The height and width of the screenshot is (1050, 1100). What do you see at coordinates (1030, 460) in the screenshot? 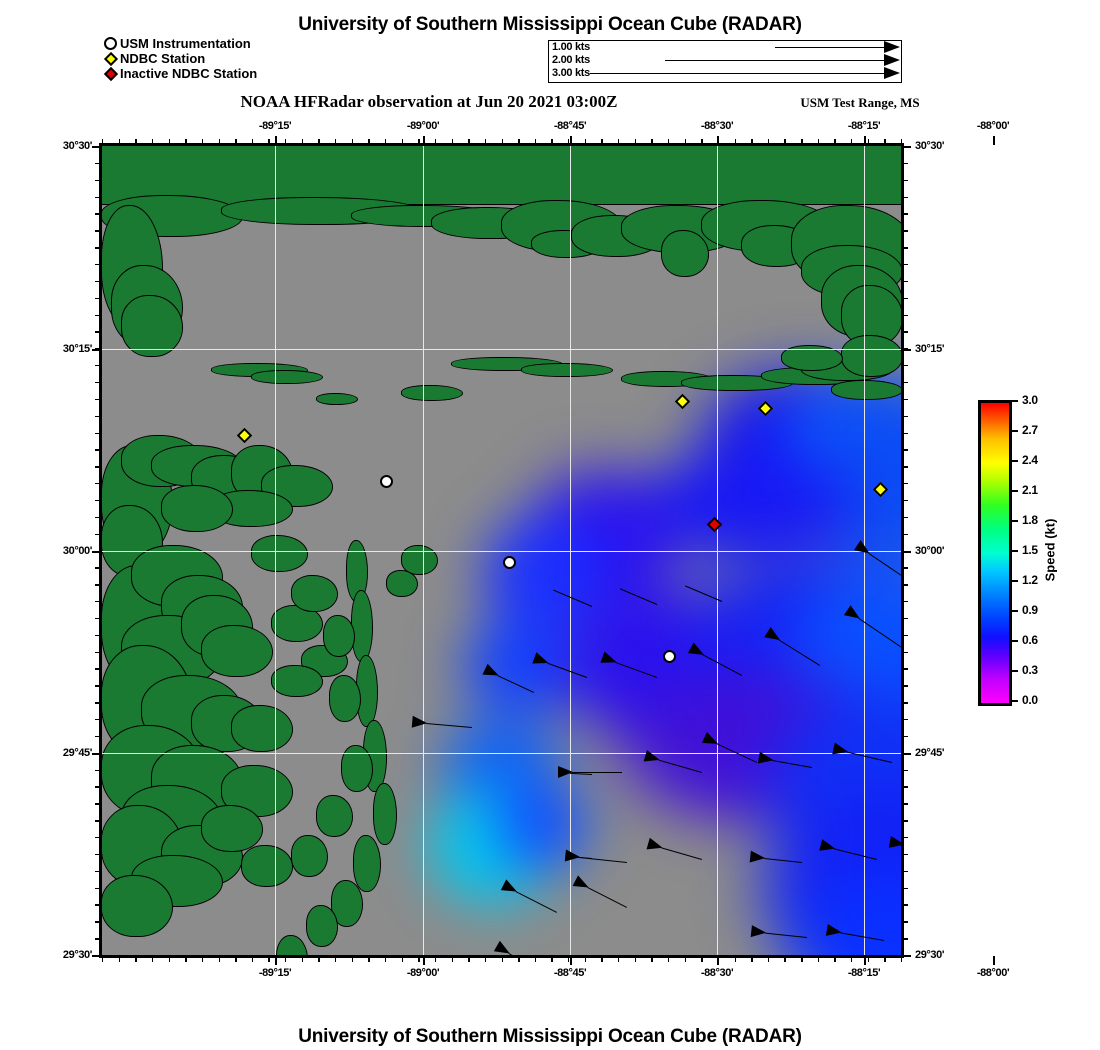
I see `colorbar-tick-label: 2.4` at bounding box center [1030, 460].